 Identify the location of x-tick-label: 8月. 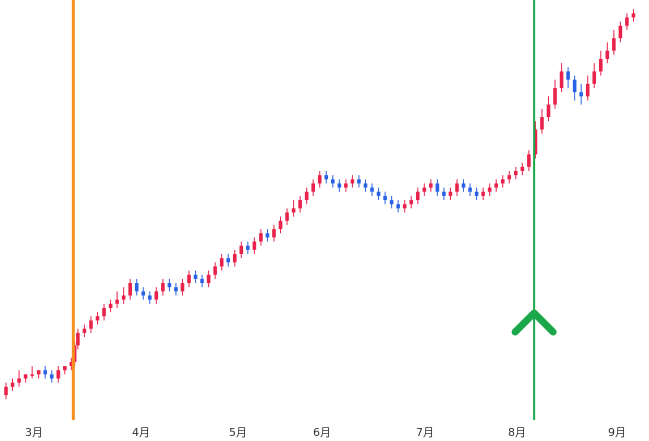
(517, 432).